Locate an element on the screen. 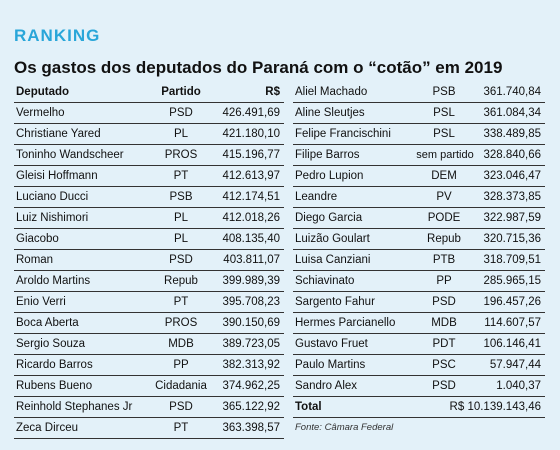 This screenshot has height=450, width=560. expense-value: 363.398,57 is located at coordinates (251, 428).